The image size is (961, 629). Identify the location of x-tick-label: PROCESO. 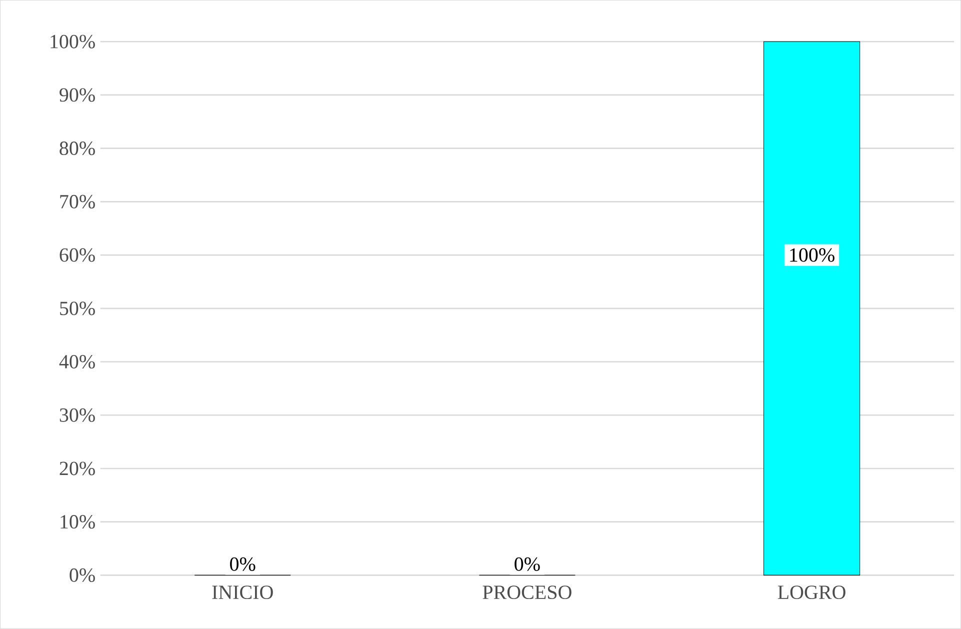
(527, 593).